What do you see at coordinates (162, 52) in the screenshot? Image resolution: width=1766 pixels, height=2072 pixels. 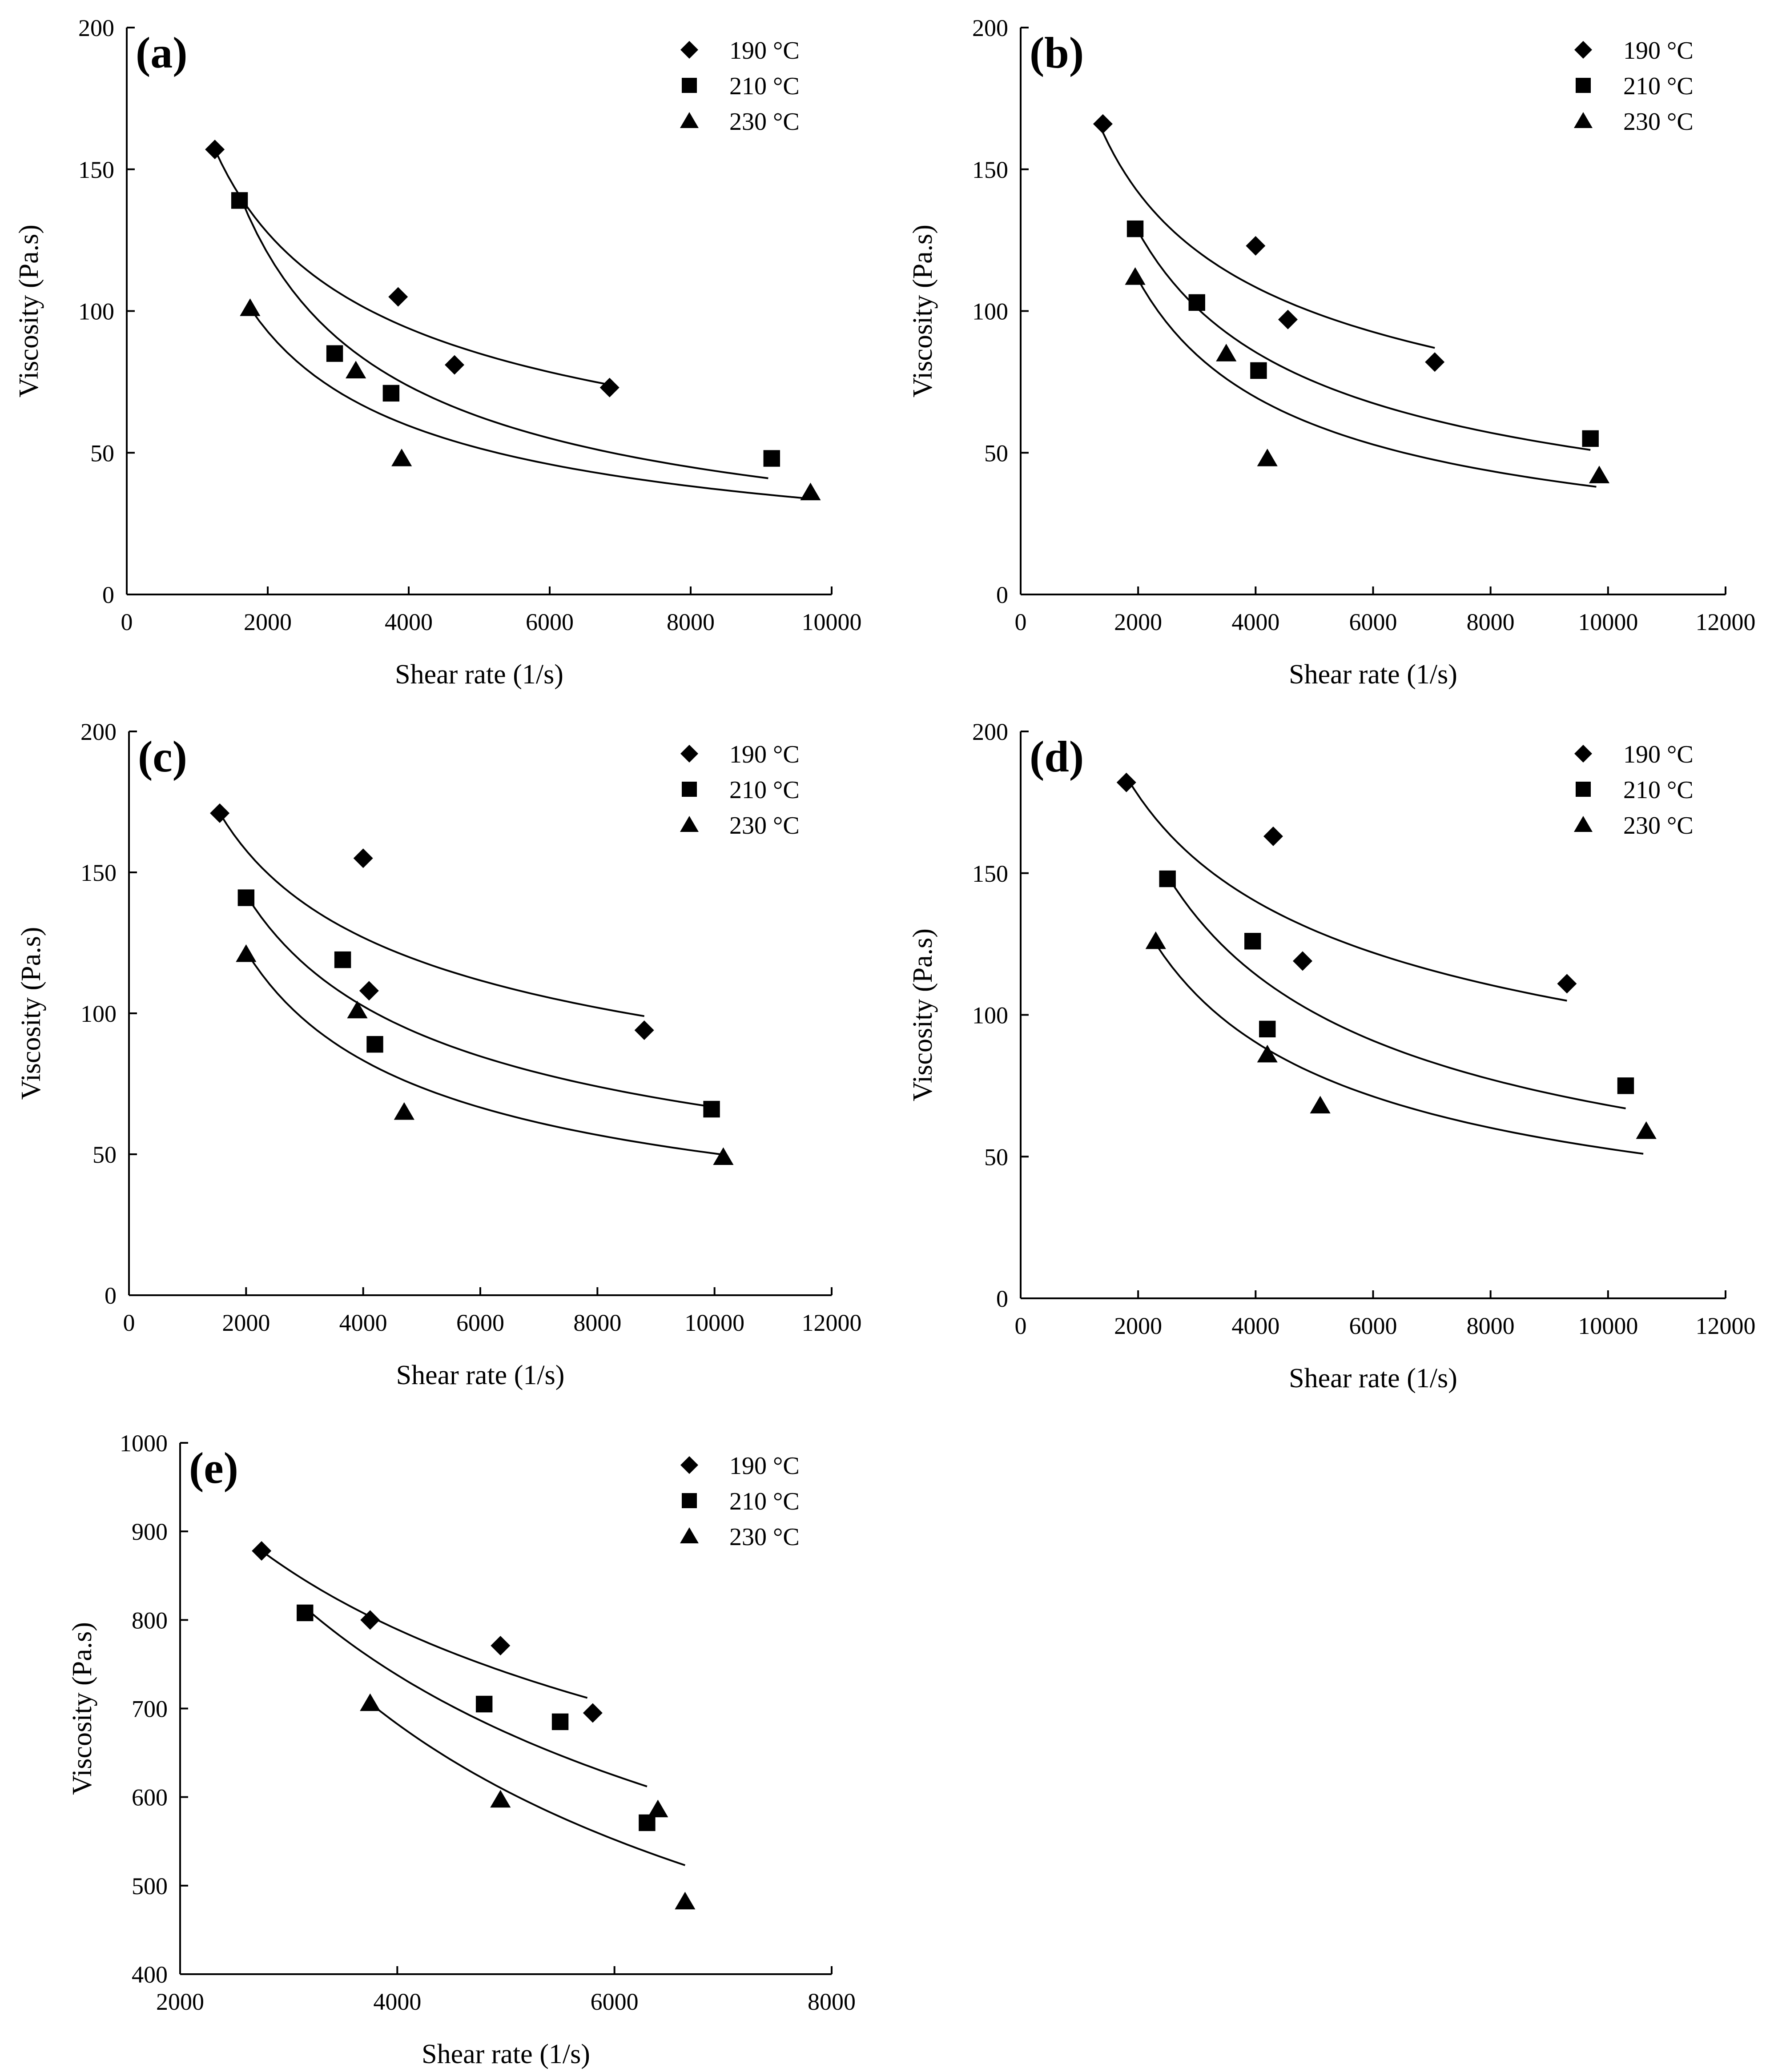 I see `panel-label: (a)` at bounding box center [162, 52].